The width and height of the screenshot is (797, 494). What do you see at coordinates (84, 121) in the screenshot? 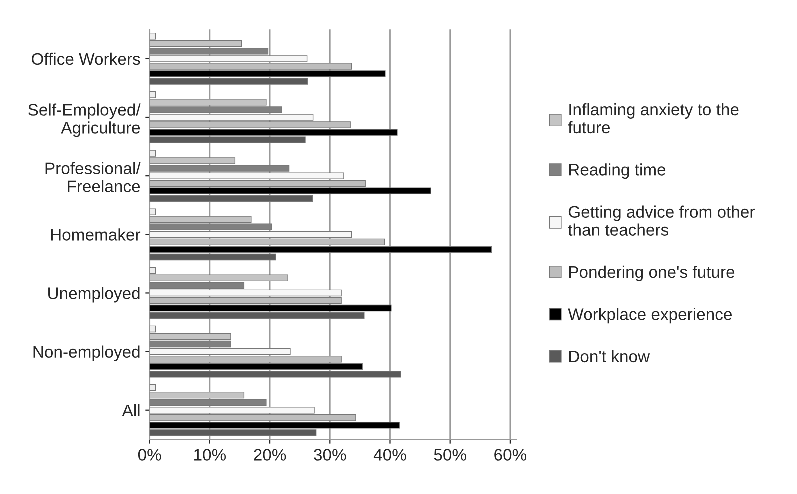
I see `y-tick-label: Self-Employed/ Agriculture` at bounding box center [84, 121].